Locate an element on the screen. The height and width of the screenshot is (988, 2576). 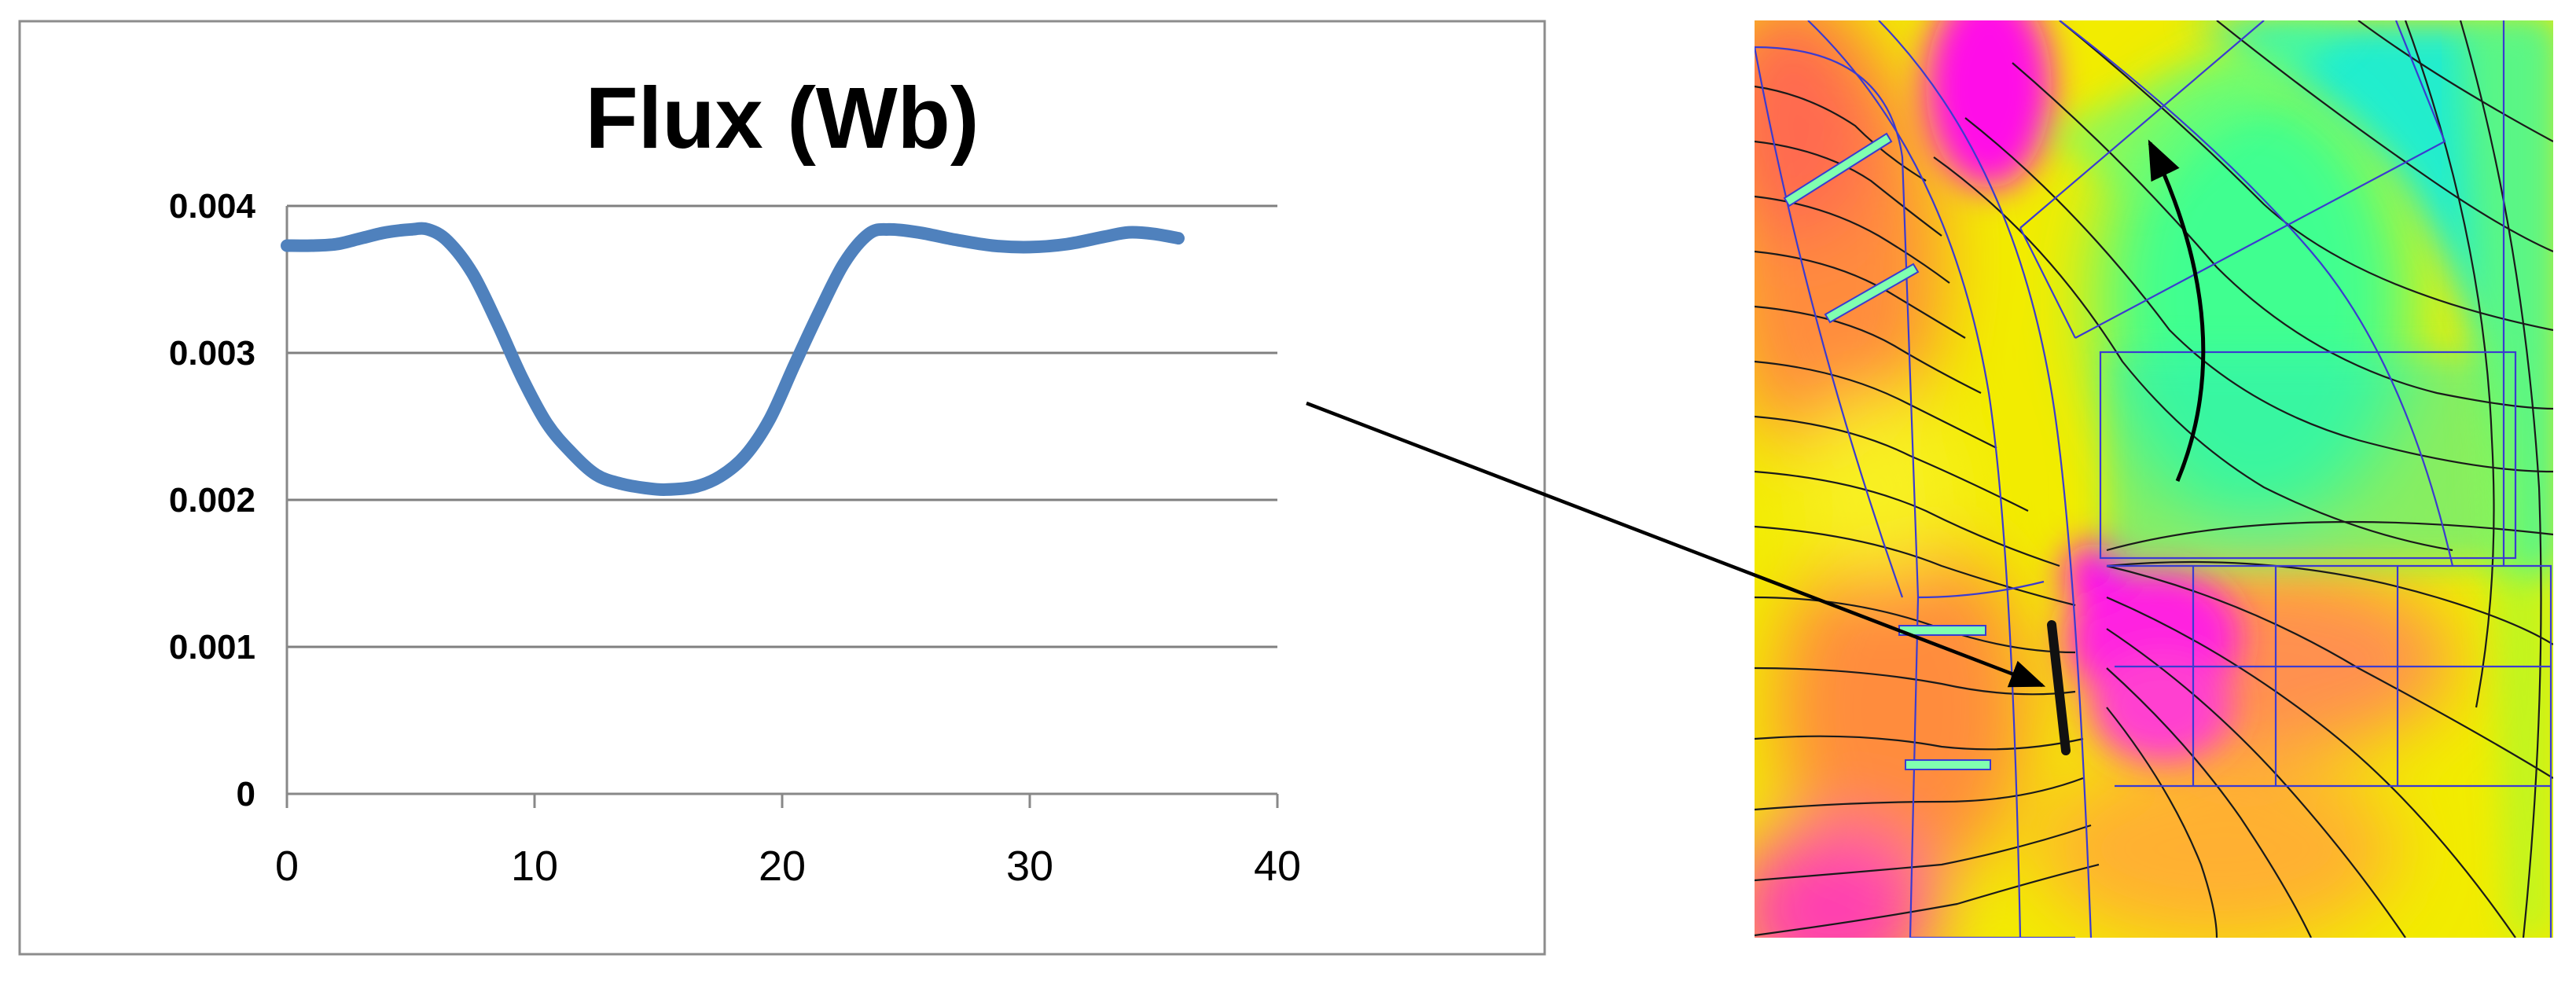
y-tick-label: 0.003 is located at coordinates (212, 353).